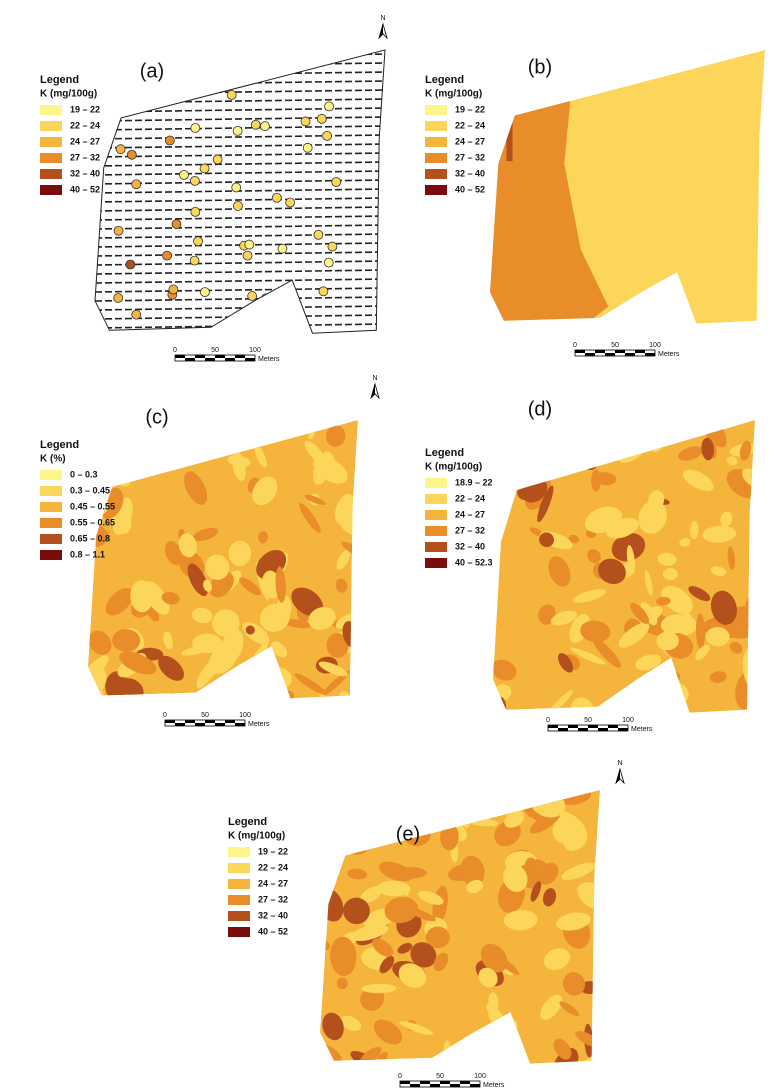 The width and height of the screenshot is (780, 1092). I want to click on legend-label: 18.9 – 22, so click(474, 482).